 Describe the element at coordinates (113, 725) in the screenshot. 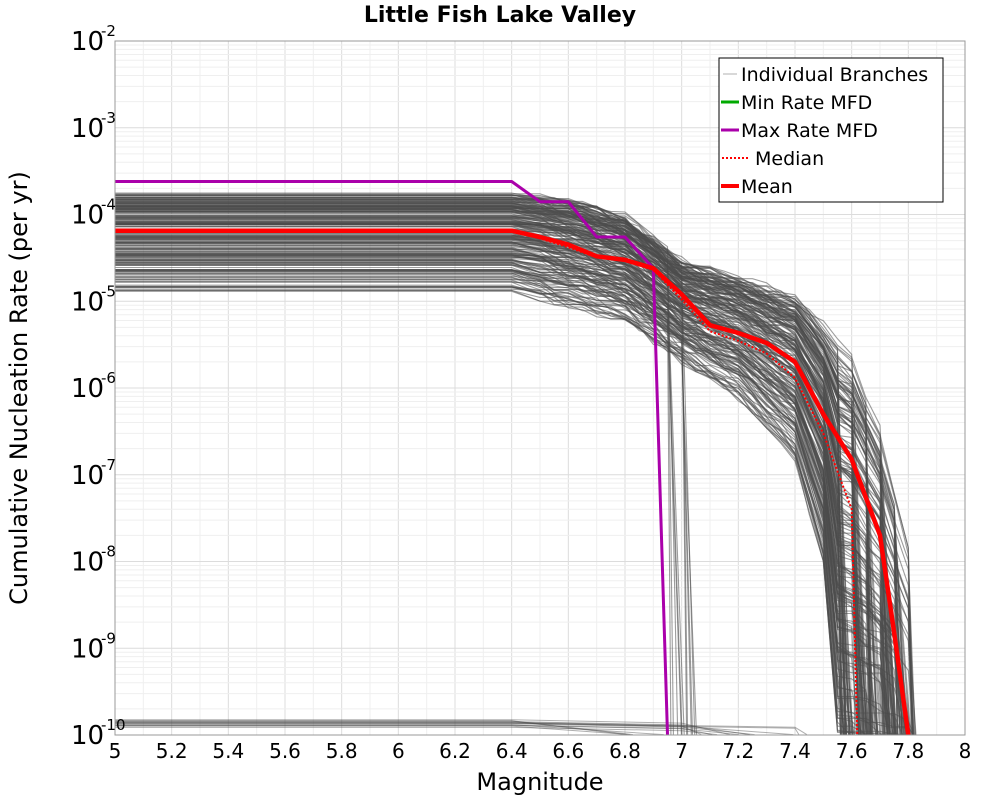

I see `y-tick-exponent: -10` at that location.